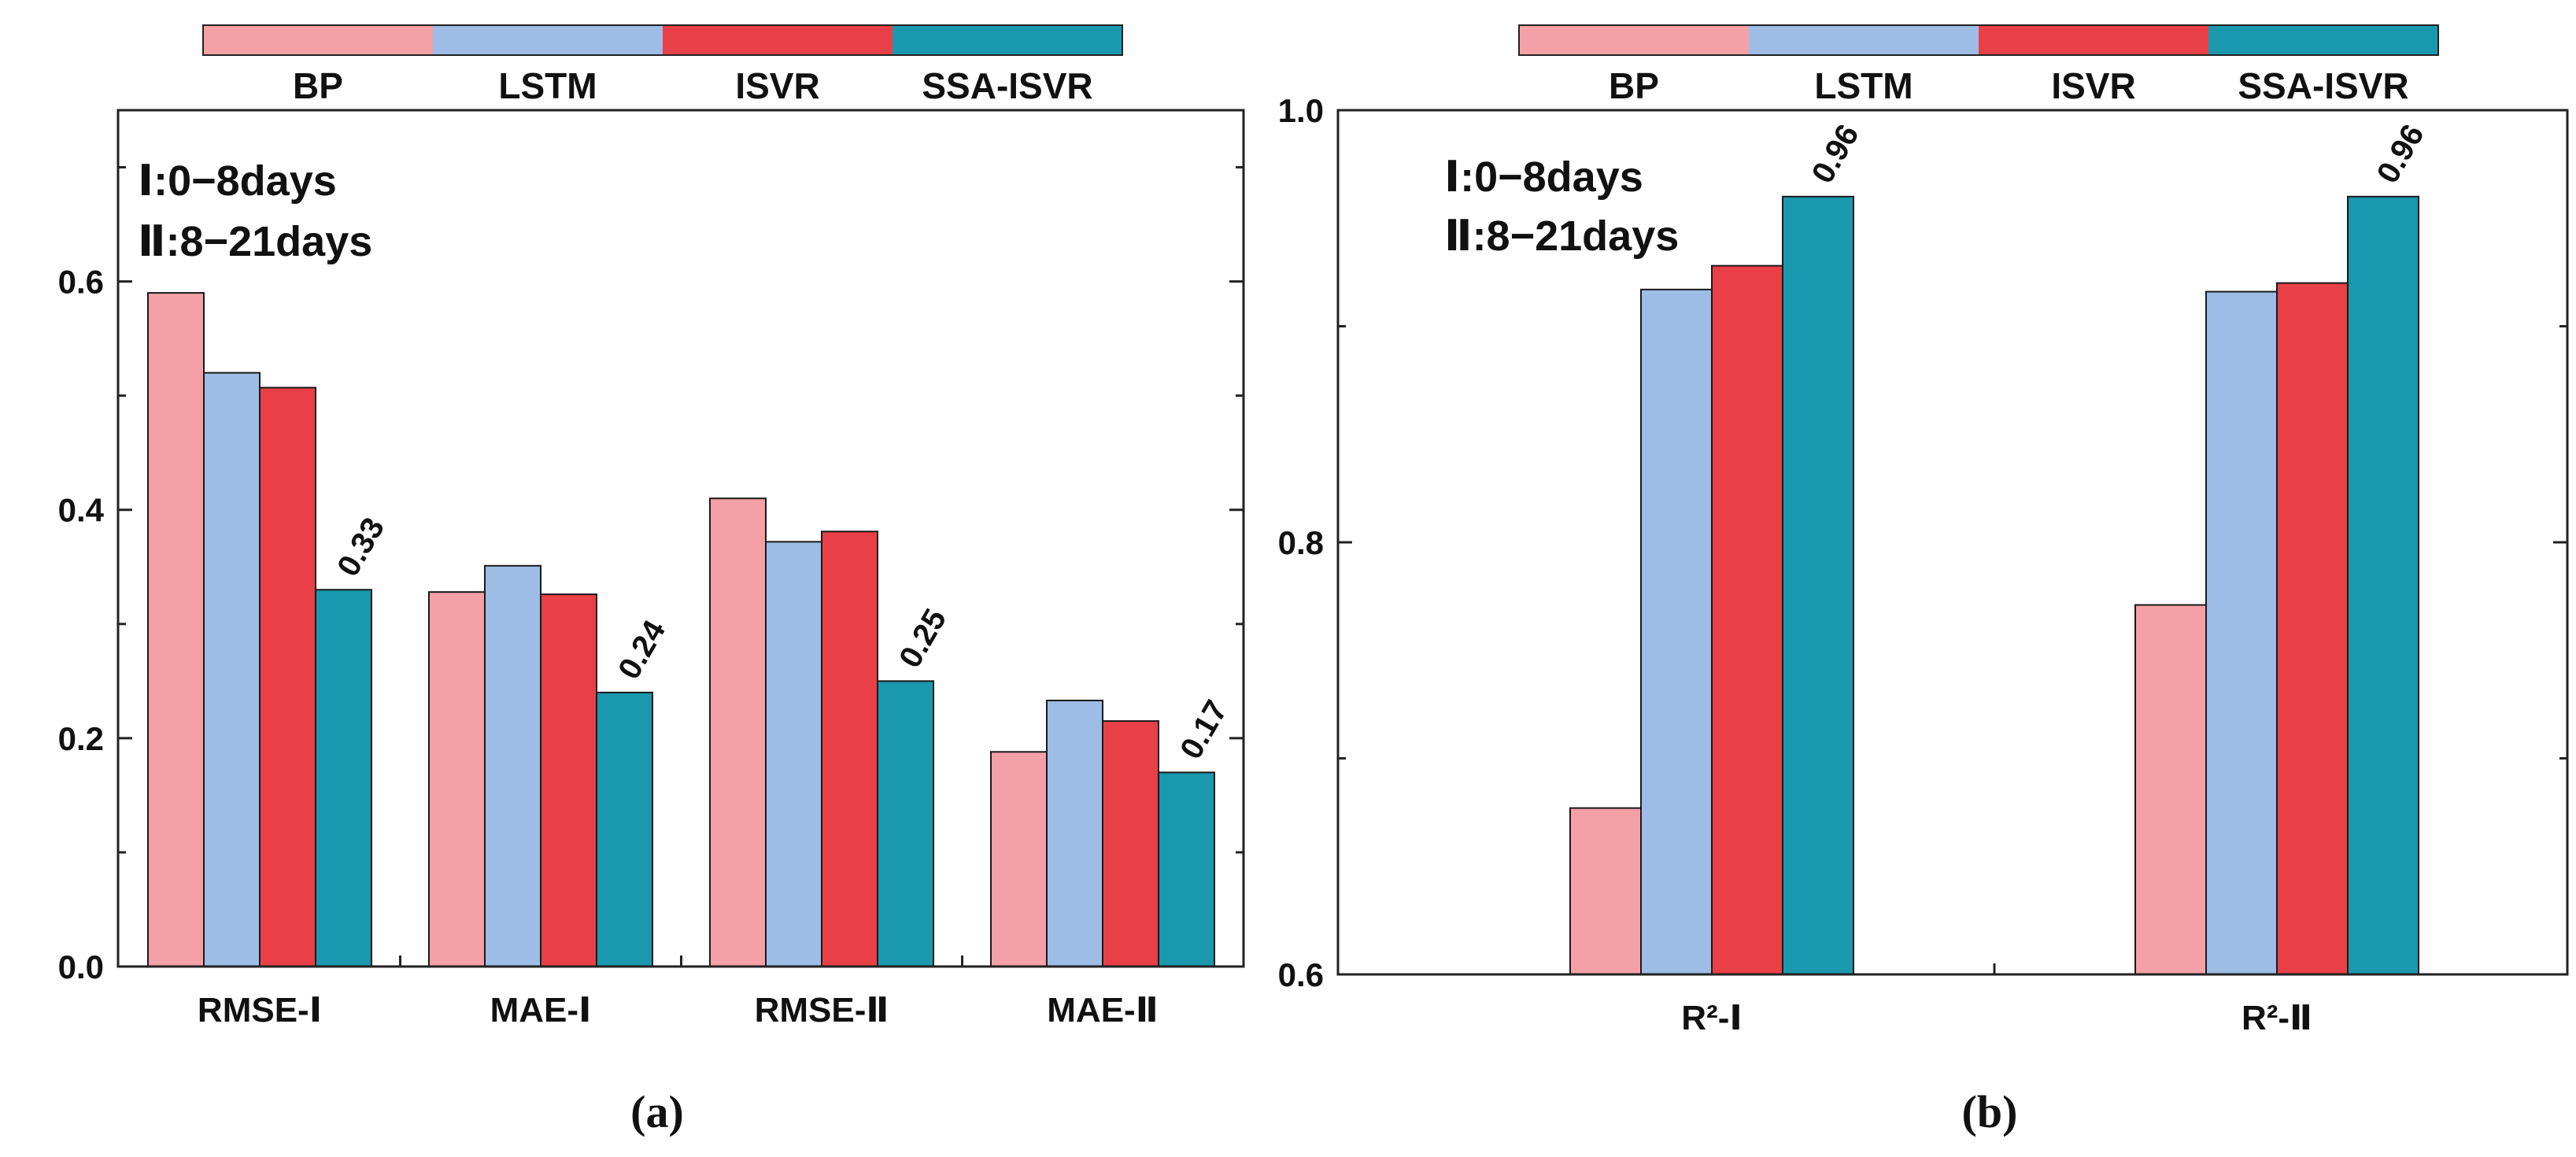 The height and width of the screenshot is (1157, 2576). What do you see at coordinates (1102, 1010) in the screenshot?
I see `category-label-3: MAE-Ⅱ` at bounding box center [1102, 1010].